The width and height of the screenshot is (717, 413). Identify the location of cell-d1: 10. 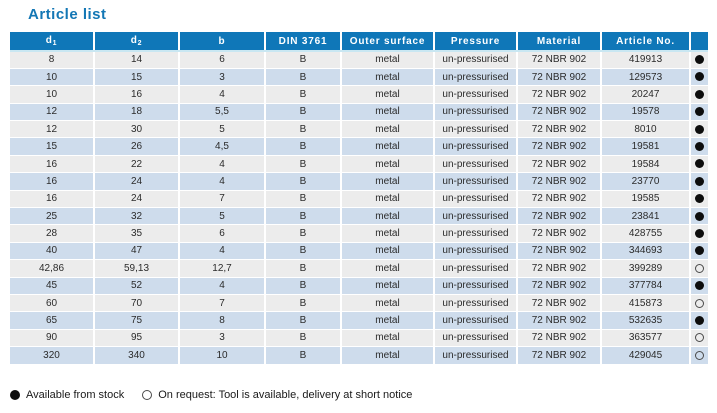
(52, 94).